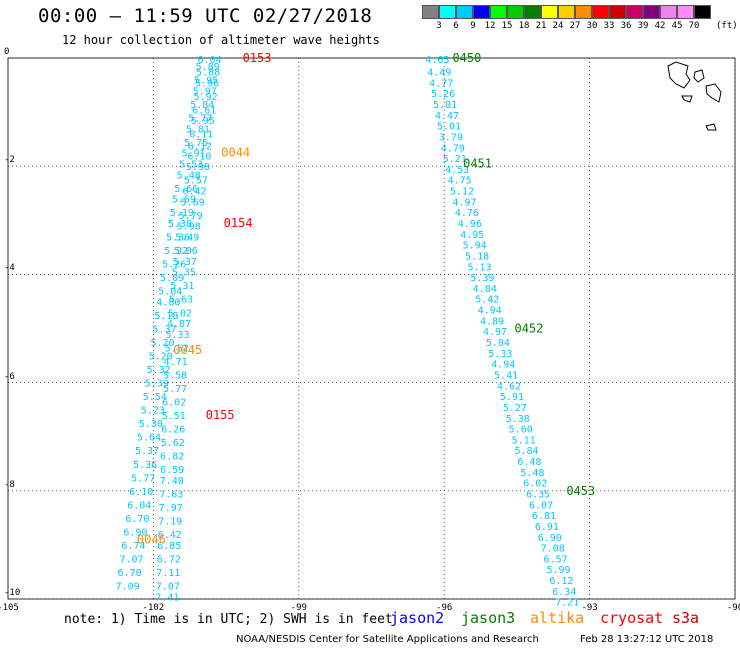  I want to click on data-point-label: 6.91, so click(547, 527).